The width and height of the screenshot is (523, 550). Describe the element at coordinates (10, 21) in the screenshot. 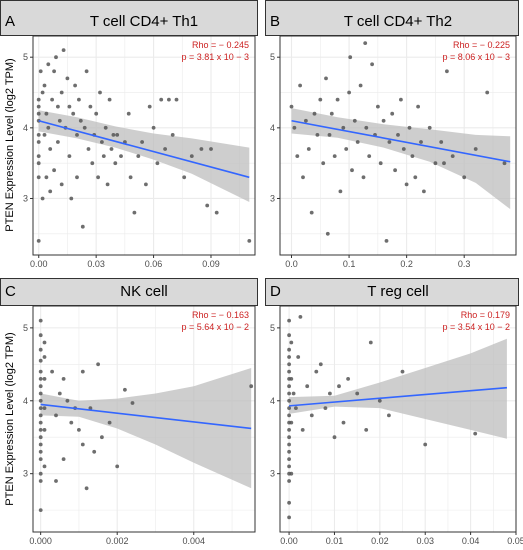

I see `panel-letter: A` at that location.